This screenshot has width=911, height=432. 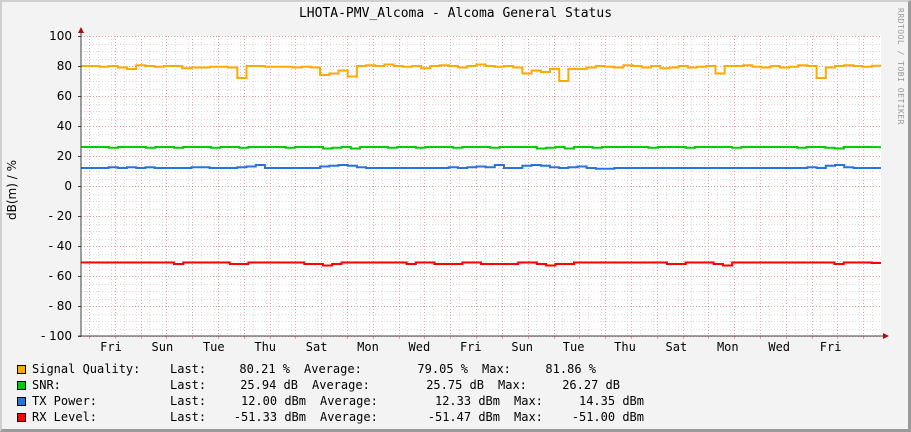 What do you see at coordinates (481, 148) in the screenshot?
I see `series-line-snr` at bounding box center [481, 148].